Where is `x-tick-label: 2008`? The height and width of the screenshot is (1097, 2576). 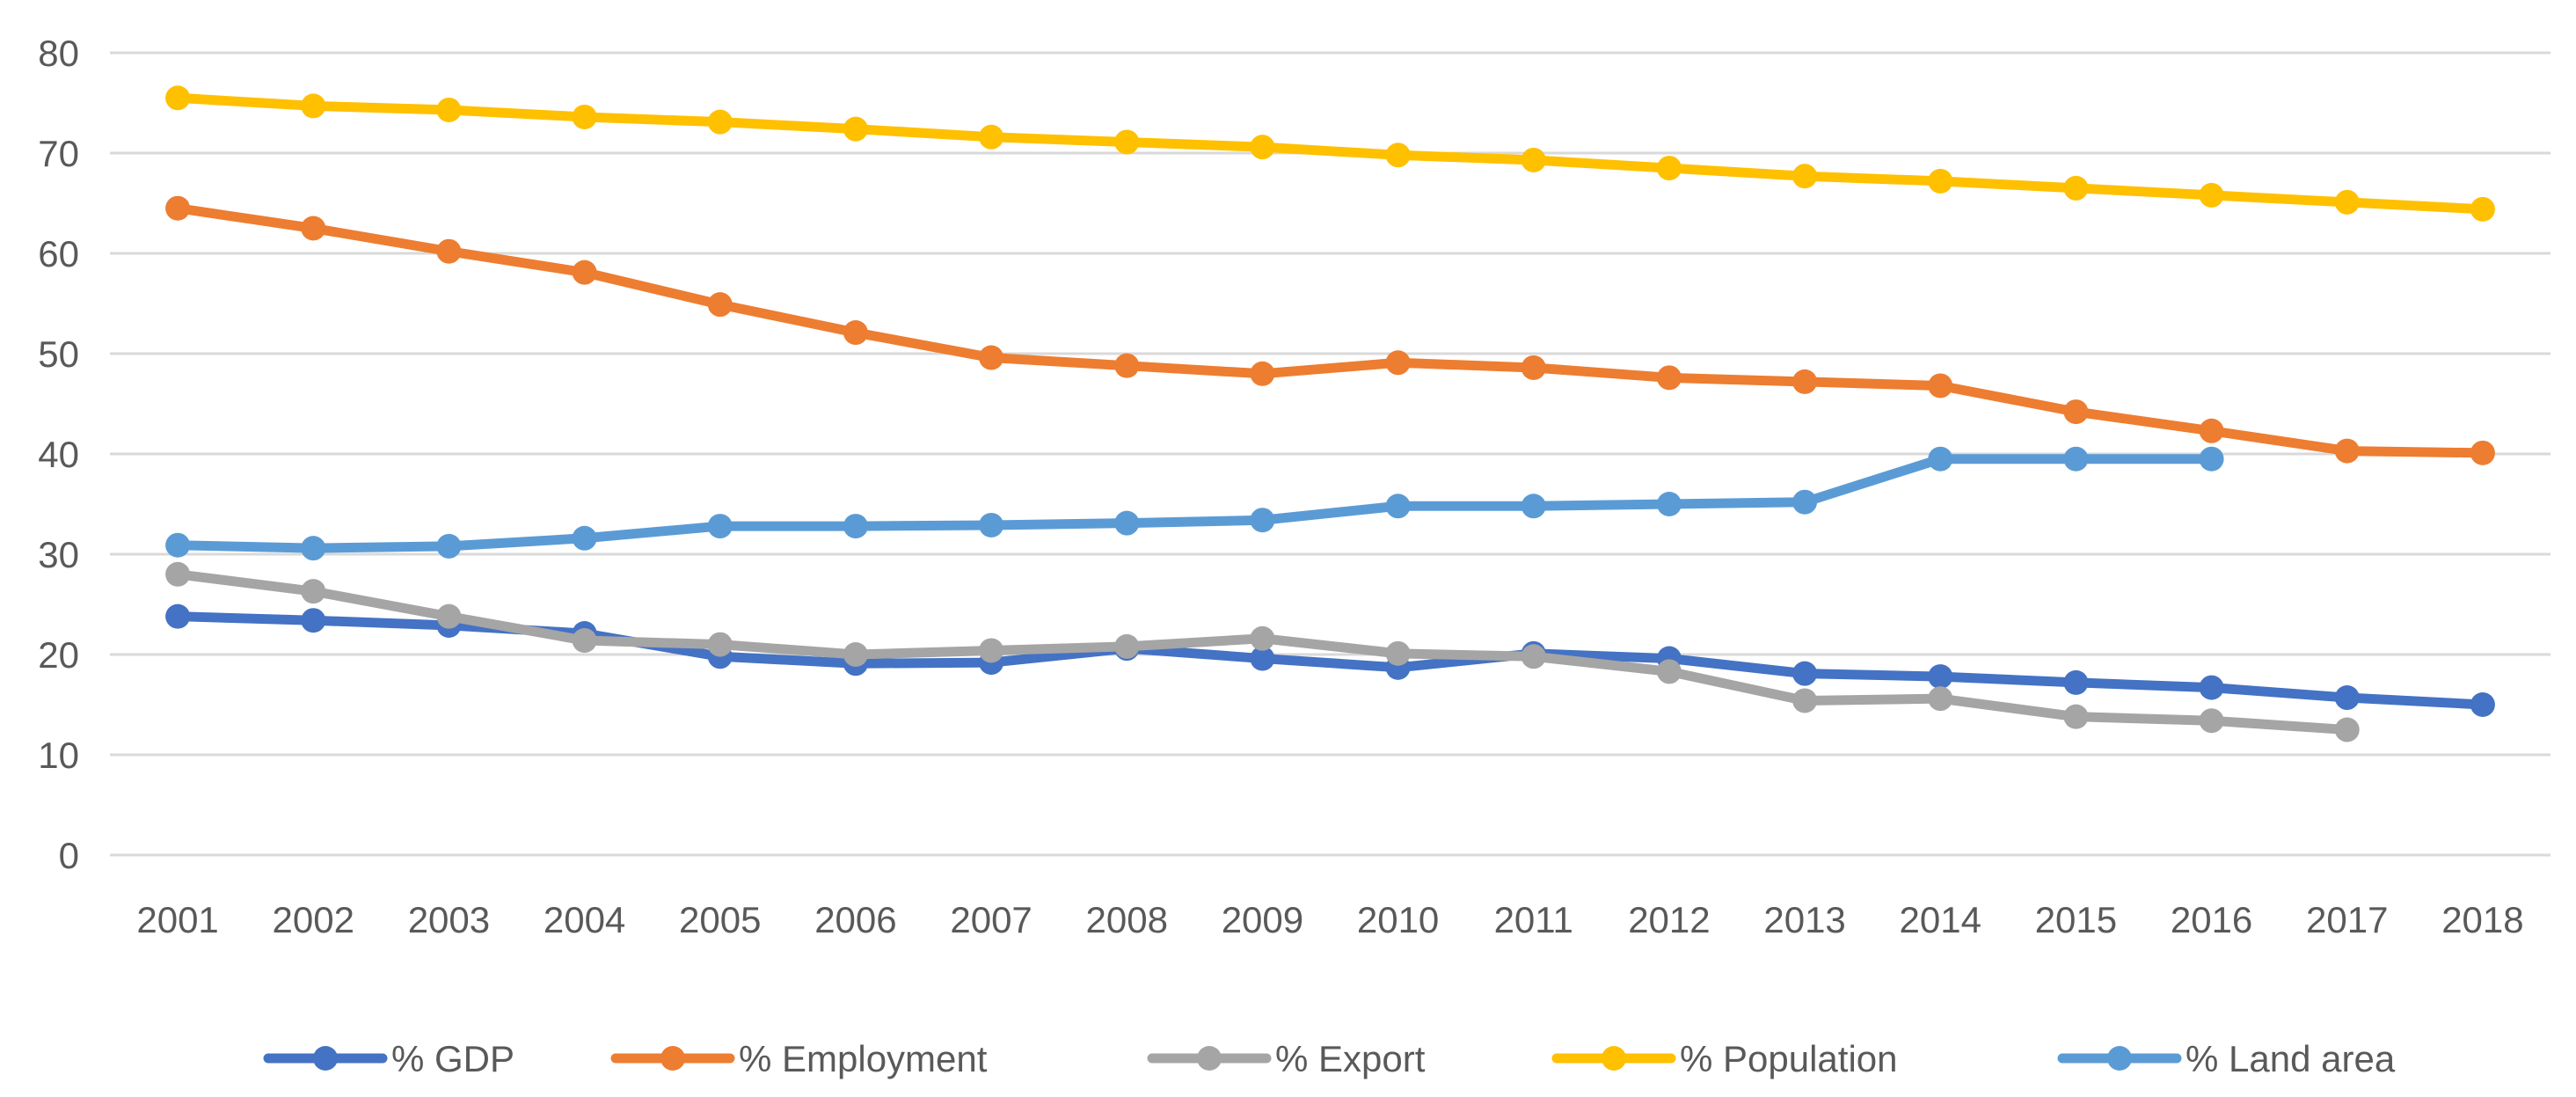
x-tick-label: 2008 is located at coordinates (1127, 919).